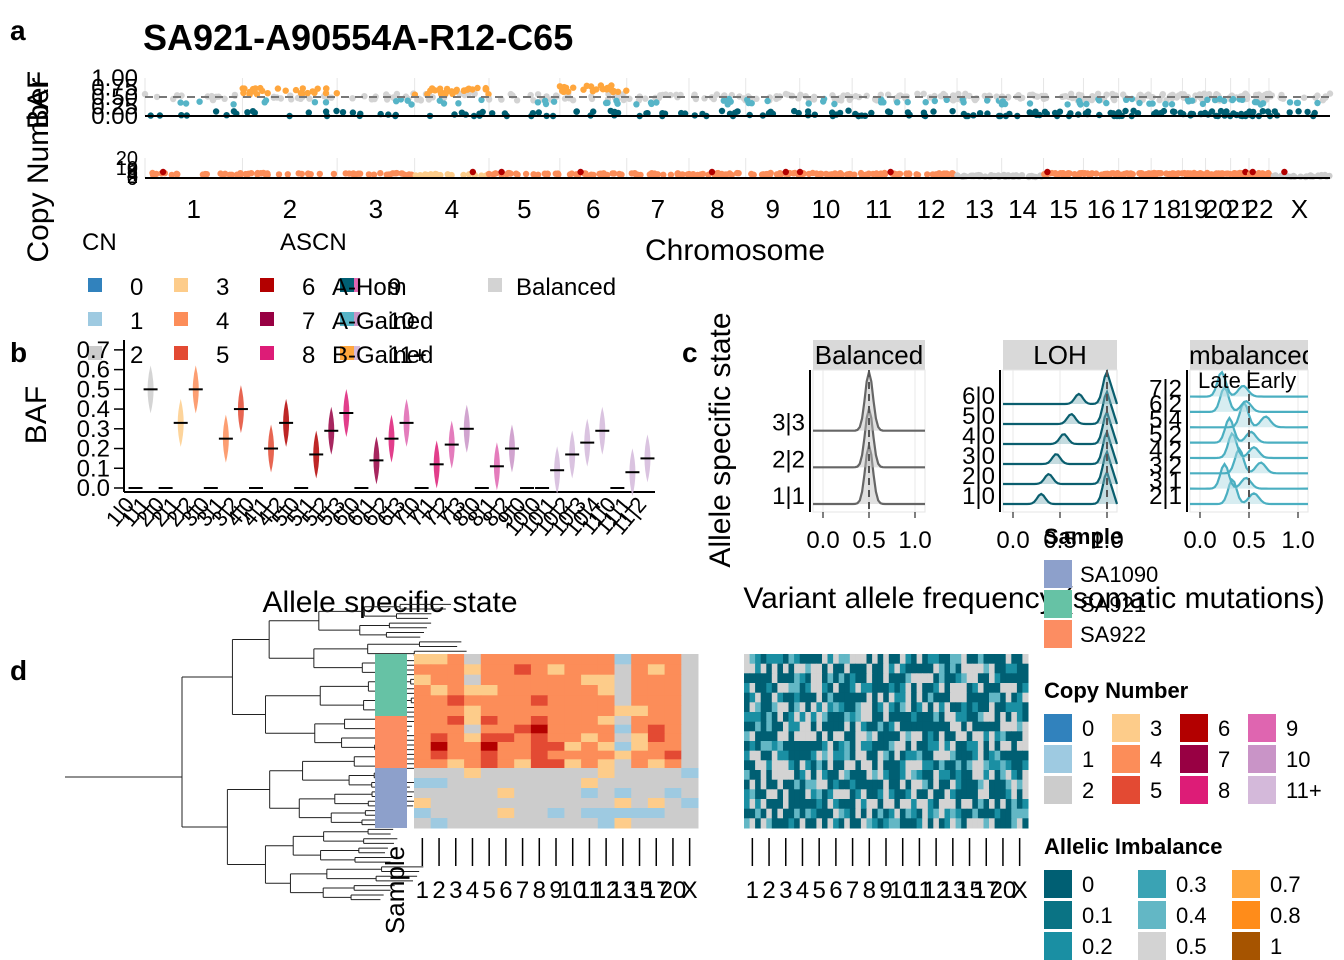 Image resolution: width=1344 pixels, height=960 pixels. I want to click on sample-bar-sa921, so click(391, 685).